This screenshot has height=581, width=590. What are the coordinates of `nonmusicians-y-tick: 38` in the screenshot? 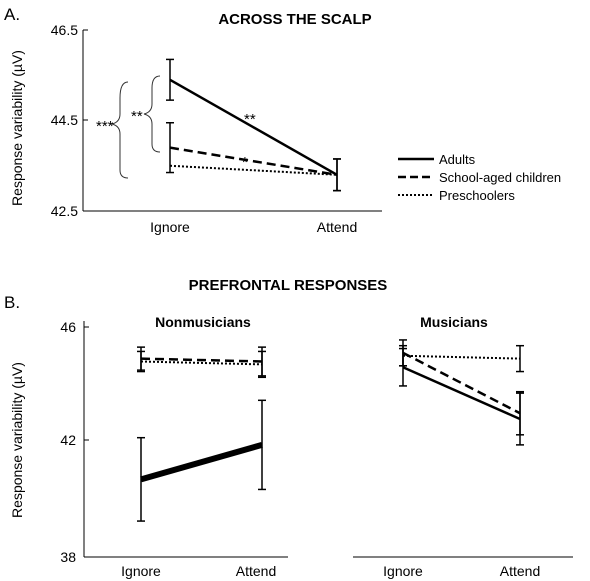 It's located at (68, 557).